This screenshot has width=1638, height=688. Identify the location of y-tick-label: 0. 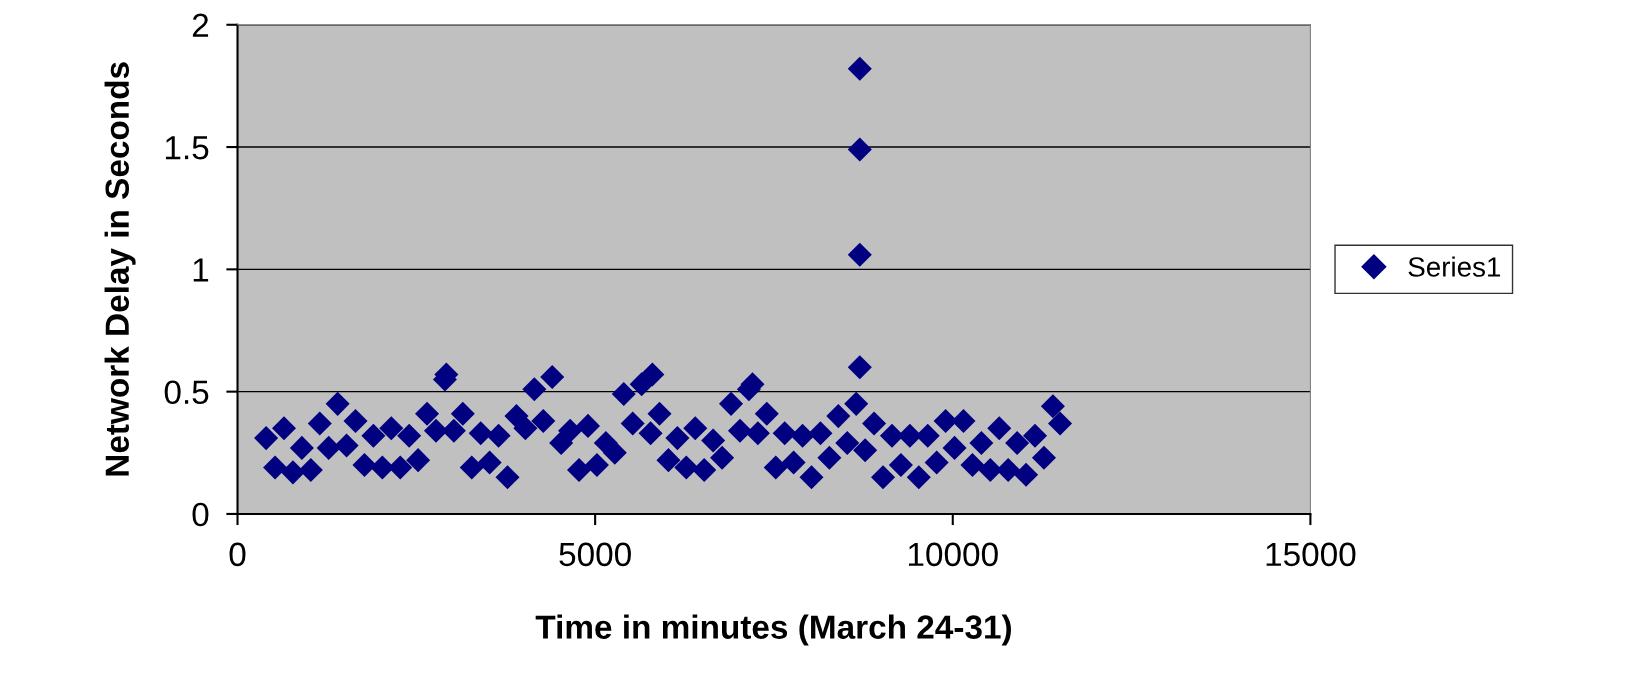
(200, 514).